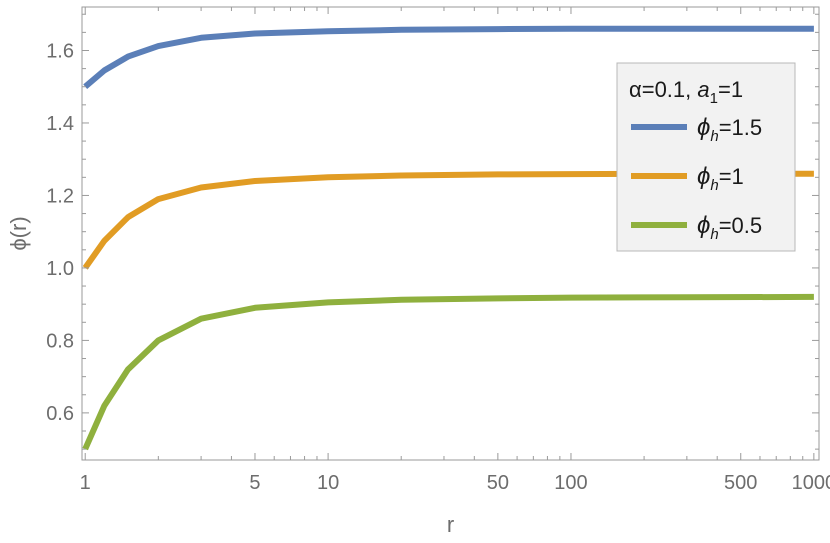 The width and height of the screenshot is (830, 543). I want to click on y-tick-label: 0.8, so click(60, 341).